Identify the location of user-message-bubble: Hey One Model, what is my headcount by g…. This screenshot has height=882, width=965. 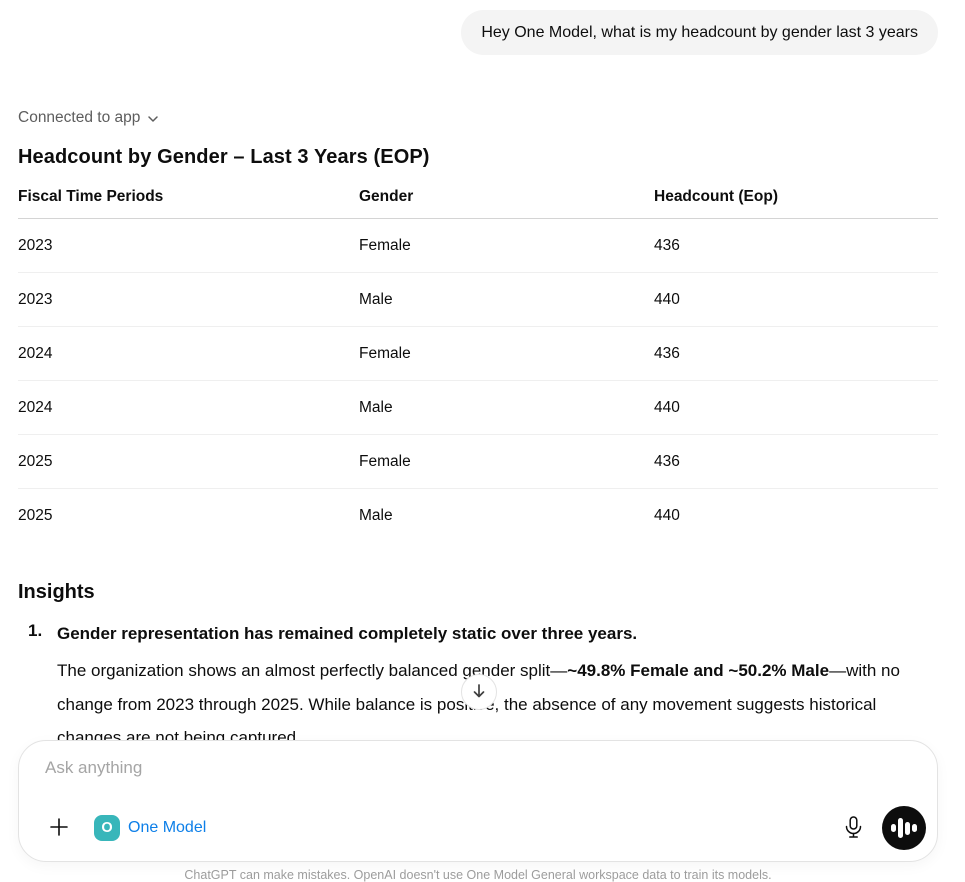
(699, 32).